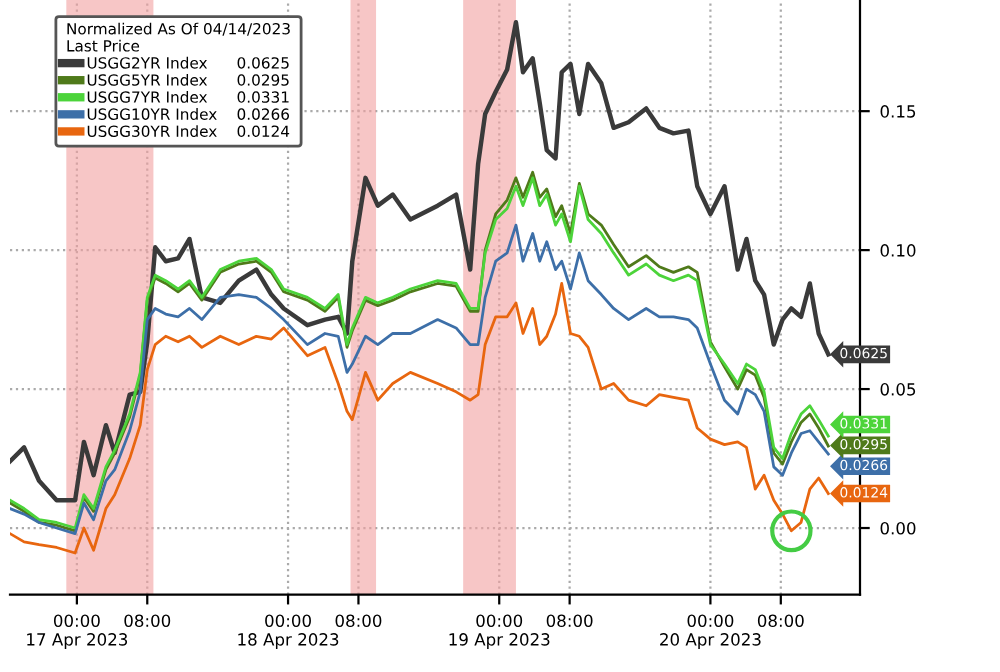 The height and width of the screenshot is (672, 1000). What do you see at coordinates (898, 389) in the screenshot?
I see `y-tick-label: 0.05` at bounding box center [898, 389].